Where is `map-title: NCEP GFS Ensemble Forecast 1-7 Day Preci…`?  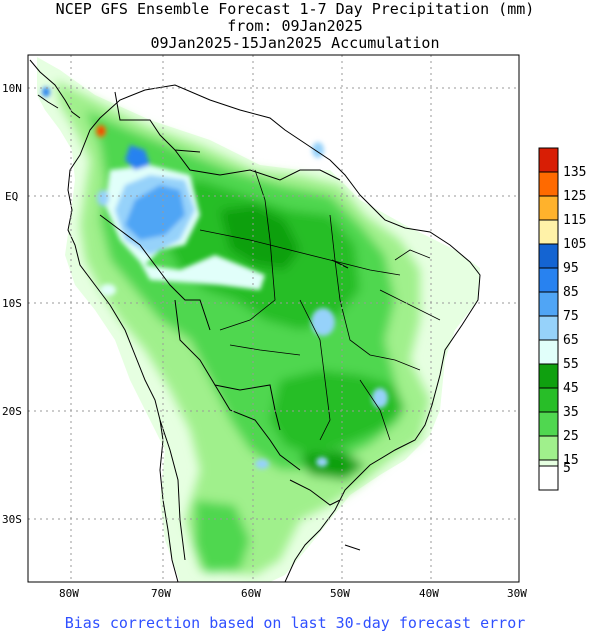 map-title: NCEP GFS Ensemble Forecast 1-7 Day Preci… is located at coordinates (295, 9).